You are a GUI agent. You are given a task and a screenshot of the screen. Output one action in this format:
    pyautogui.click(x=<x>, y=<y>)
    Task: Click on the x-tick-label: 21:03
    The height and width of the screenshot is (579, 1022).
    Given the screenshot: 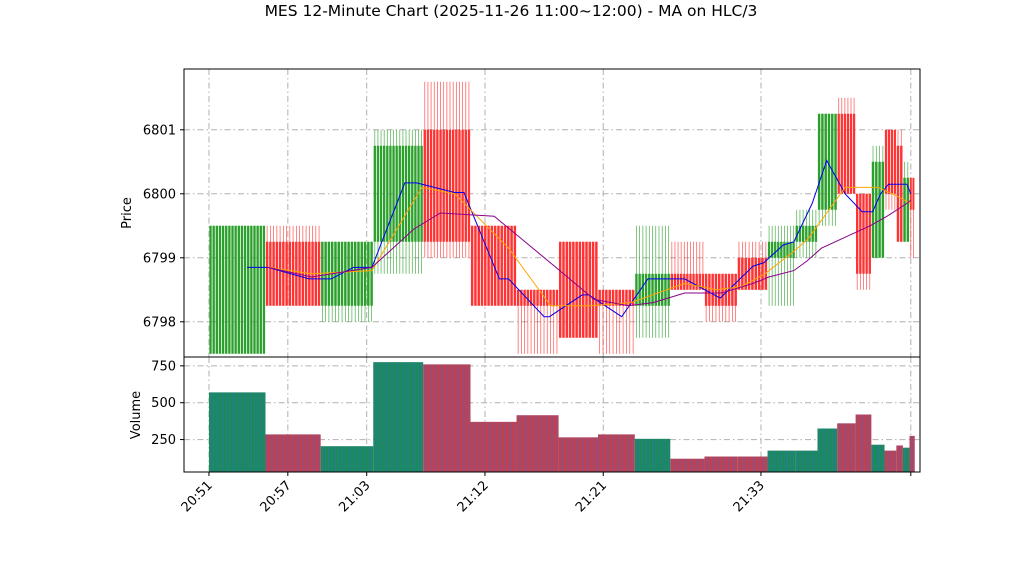 What is the action you would take?
    pyautogui.click(x=354, y=496)
    